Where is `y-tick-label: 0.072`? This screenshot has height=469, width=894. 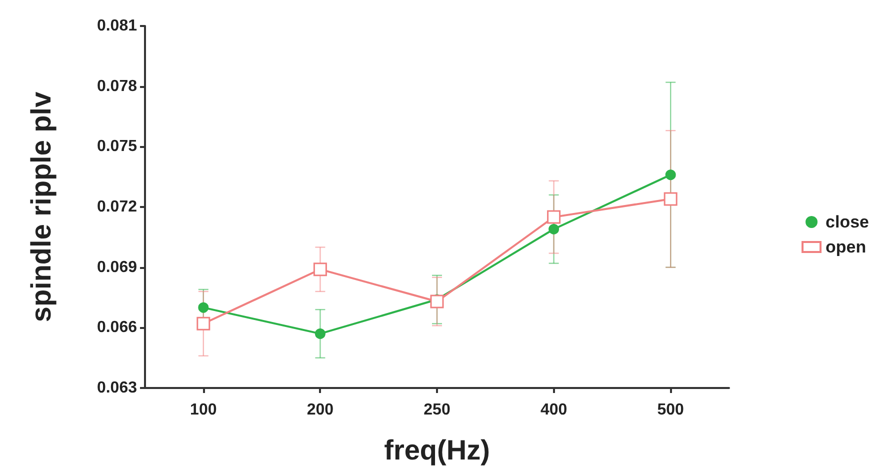 y-tick-label: 0.072 is located at coordinates (117, 207).